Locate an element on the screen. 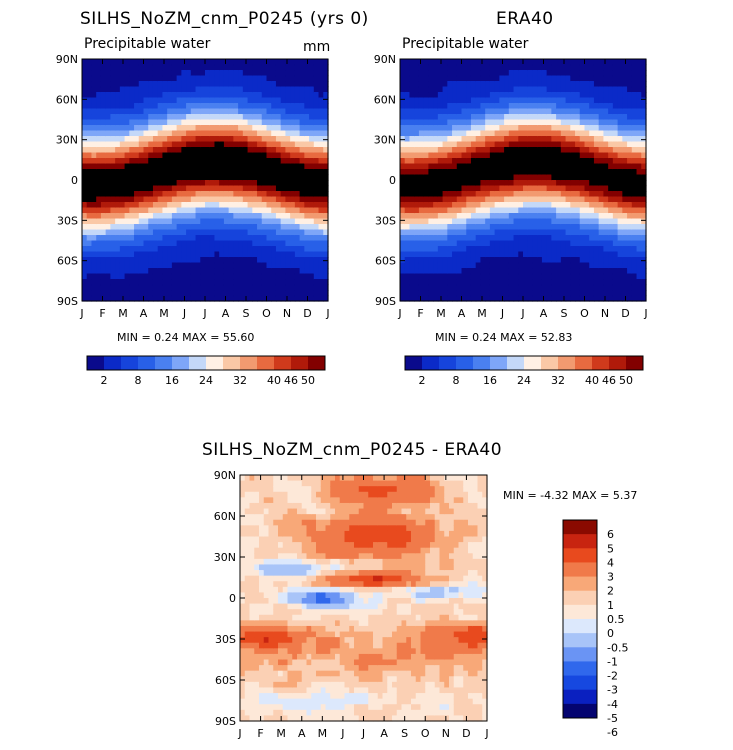 Image resolution: width=733 pixels, height=750 pixels. panel1-xtick-label: O is located at coordinates (266, 313).